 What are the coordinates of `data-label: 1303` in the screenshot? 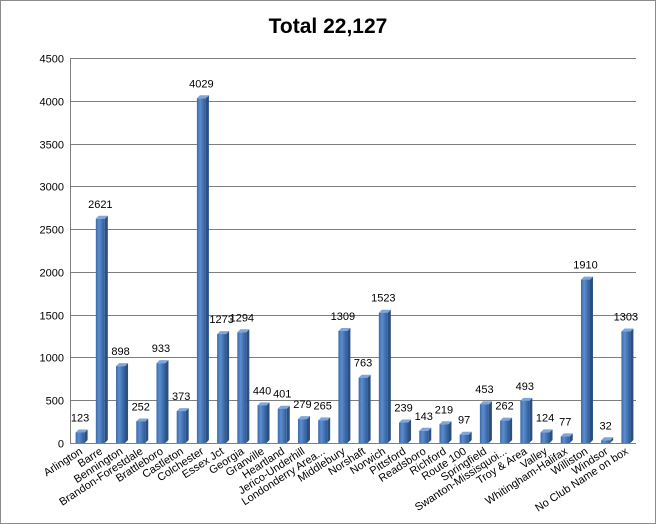 It's located at (626, 318).